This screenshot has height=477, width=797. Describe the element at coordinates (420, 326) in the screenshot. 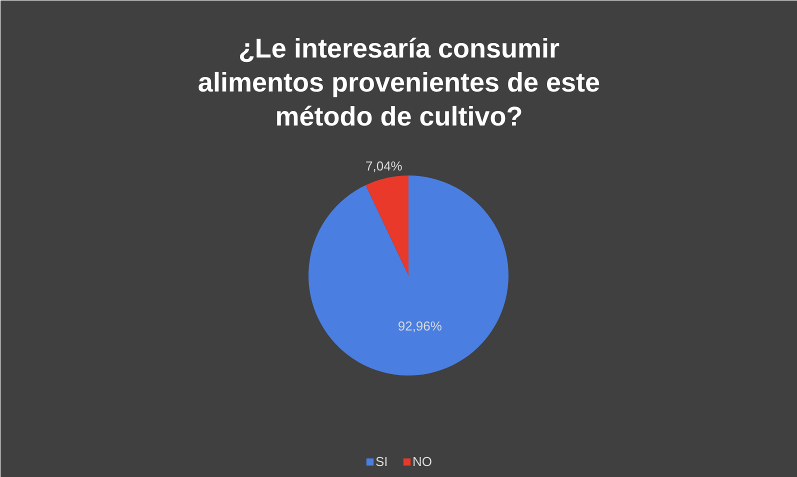

I see `data-label: 92,96%` at that location.